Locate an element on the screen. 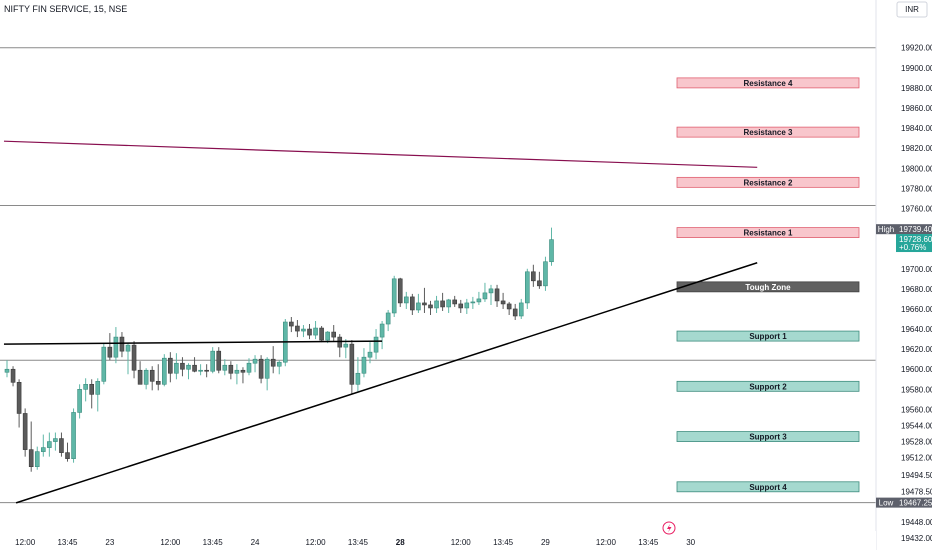 This screenshot has height=550, width=932. lightning-icon is located at coordinates (669, 528).